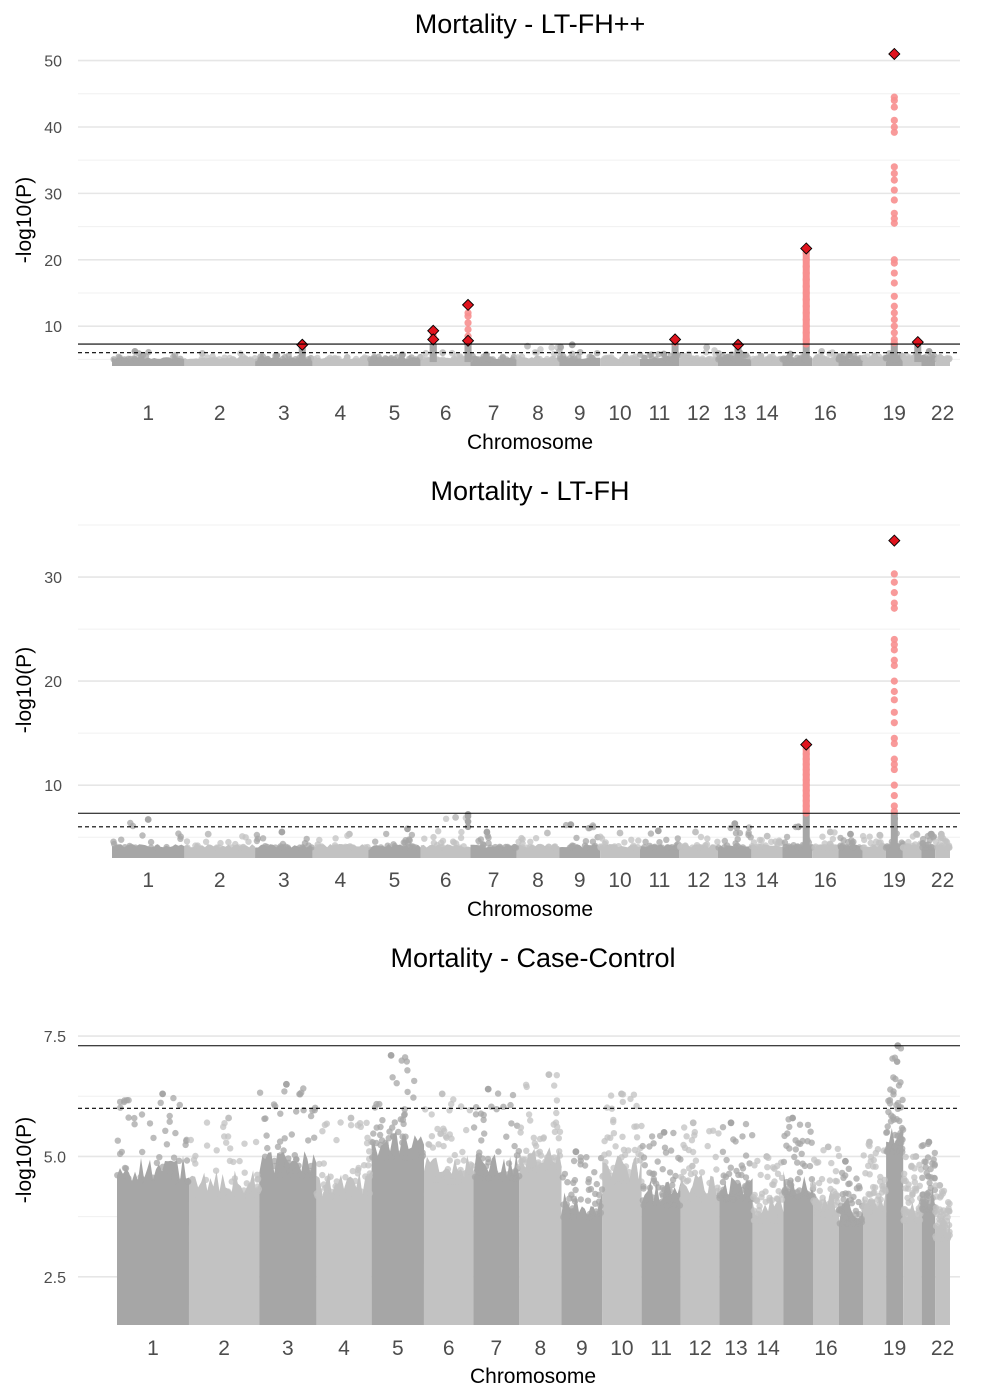  I want to click on data-points, so click(533, 1142).